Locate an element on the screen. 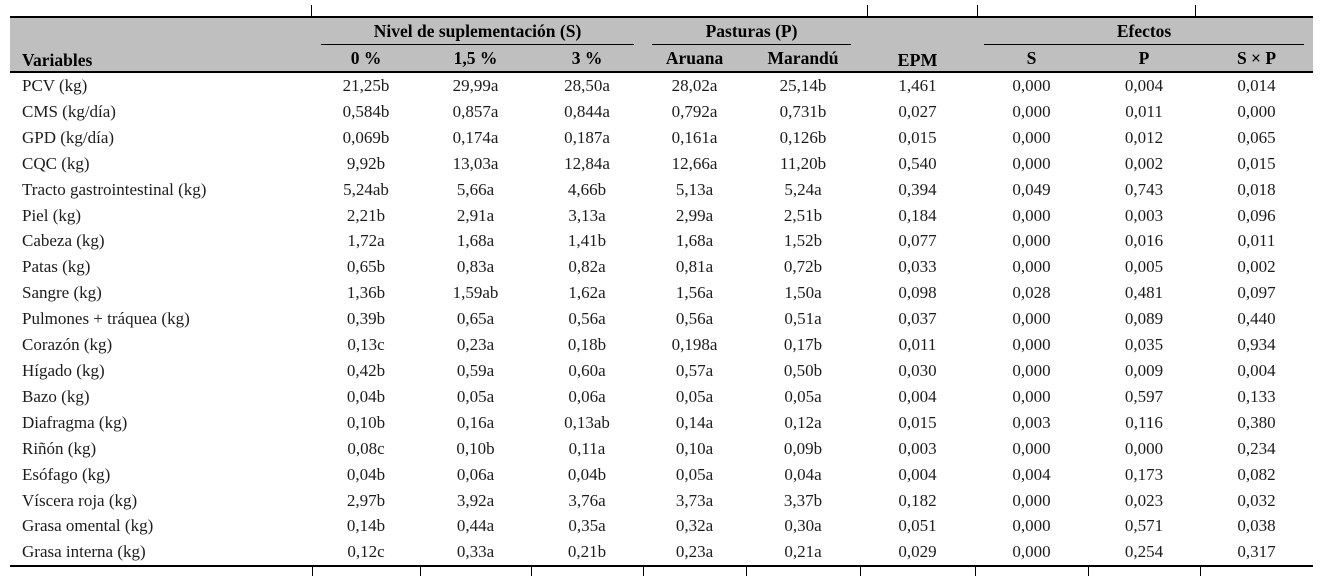  row-value-cell: 0,028 is located at coordinates (1031, 293).